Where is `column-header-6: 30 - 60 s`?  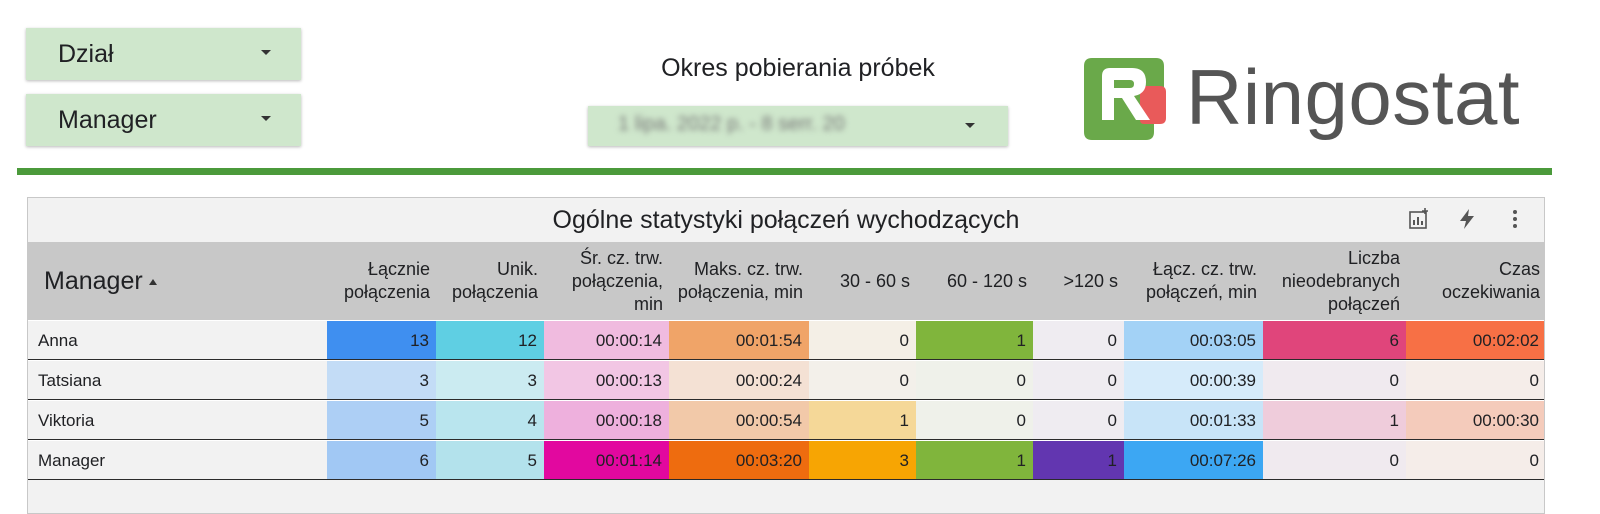
column-header-6: 30 - 60 s is located at coordinates (862, 281).